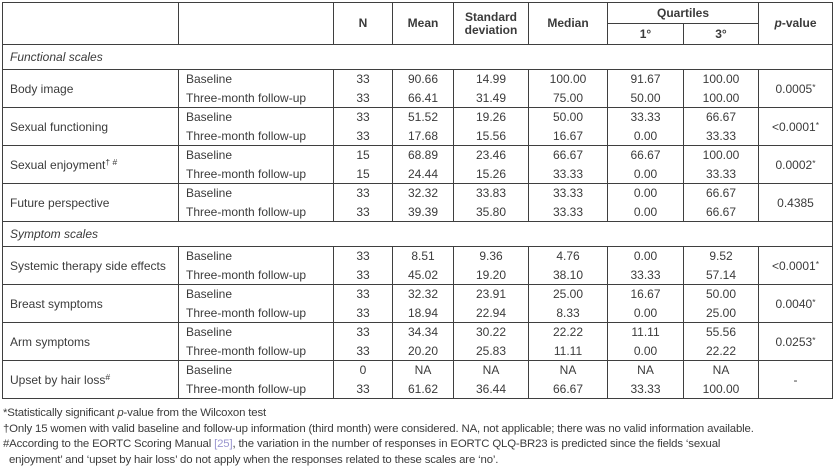  Describe the element at coordinates (423, 389) in the screenshot. I see `mean-value: 61.62` at that location.